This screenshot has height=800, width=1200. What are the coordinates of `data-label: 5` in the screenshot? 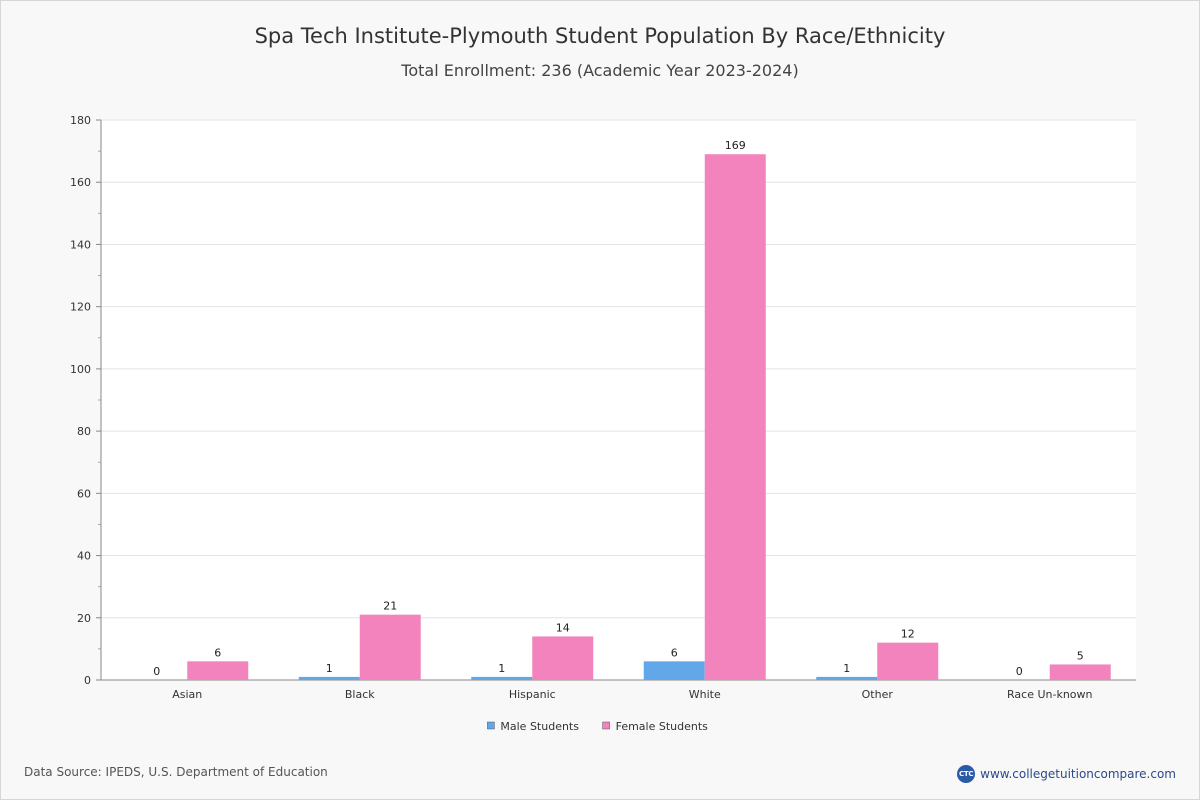 It's located at (1080, 655).